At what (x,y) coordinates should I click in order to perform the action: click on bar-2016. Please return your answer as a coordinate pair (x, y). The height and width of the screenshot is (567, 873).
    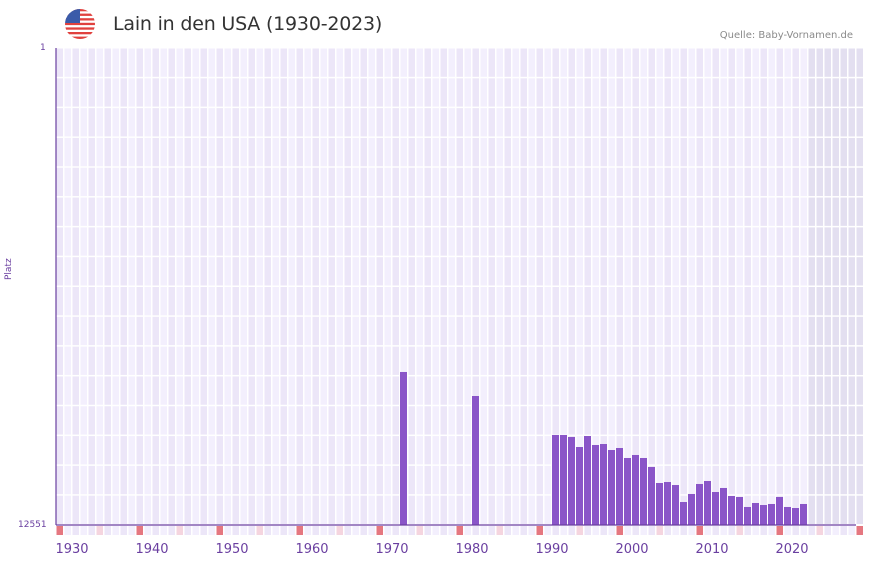
    Looking at the image, I should click on (747, 515).